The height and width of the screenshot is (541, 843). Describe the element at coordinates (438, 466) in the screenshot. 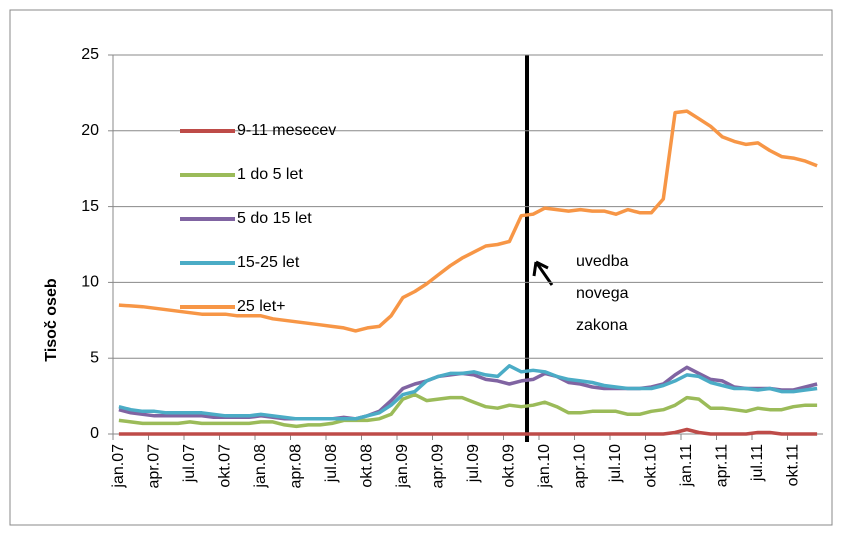

I see `x-tick-label: apr.09` at that location.